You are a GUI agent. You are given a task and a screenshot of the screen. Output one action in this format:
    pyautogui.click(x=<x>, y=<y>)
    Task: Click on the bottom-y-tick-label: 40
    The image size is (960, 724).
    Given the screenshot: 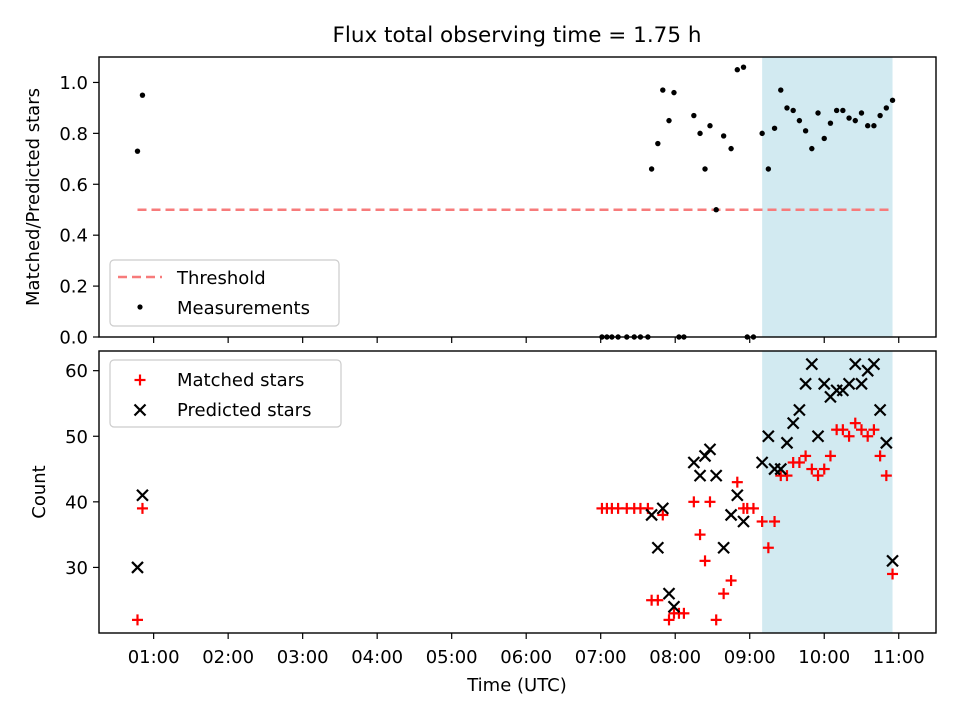 What is the action you would take?
    pyautogui.click(x=76, y=502)
    